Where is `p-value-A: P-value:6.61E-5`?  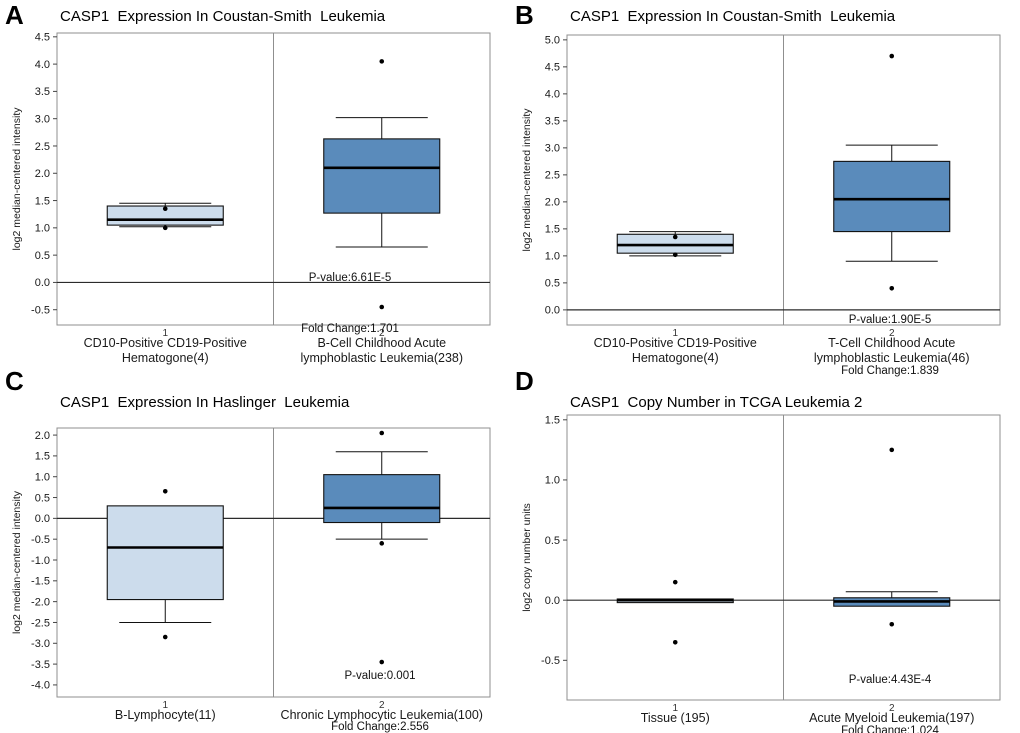 p-value-A: P-value:6.61E-5 is located at coordinates (350, 278).